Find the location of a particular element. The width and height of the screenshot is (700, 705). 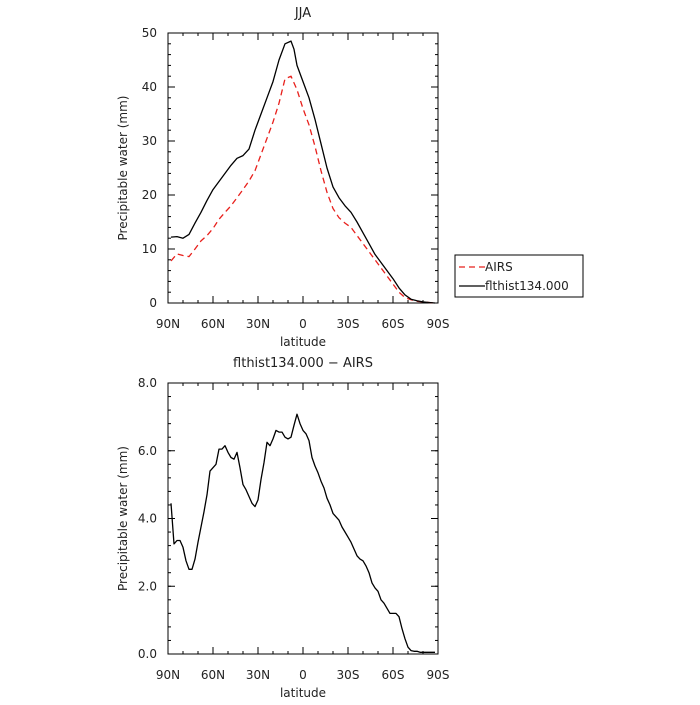

y-tick-label: 10 is located at coordinates (149, 249).